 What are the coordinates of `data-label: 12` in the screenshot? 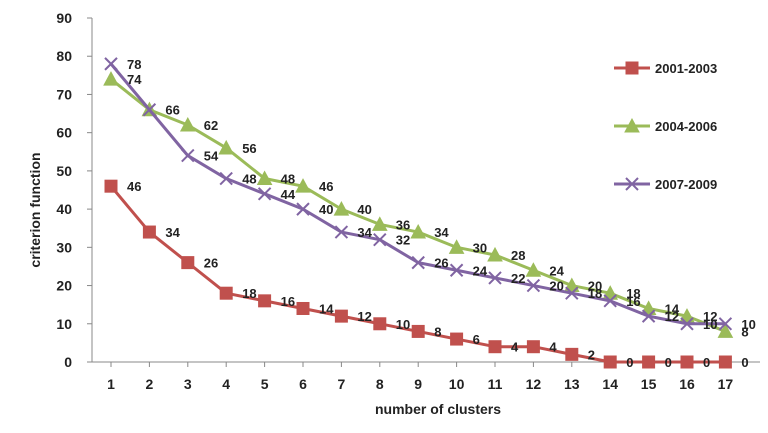 It's located at (672, 316).